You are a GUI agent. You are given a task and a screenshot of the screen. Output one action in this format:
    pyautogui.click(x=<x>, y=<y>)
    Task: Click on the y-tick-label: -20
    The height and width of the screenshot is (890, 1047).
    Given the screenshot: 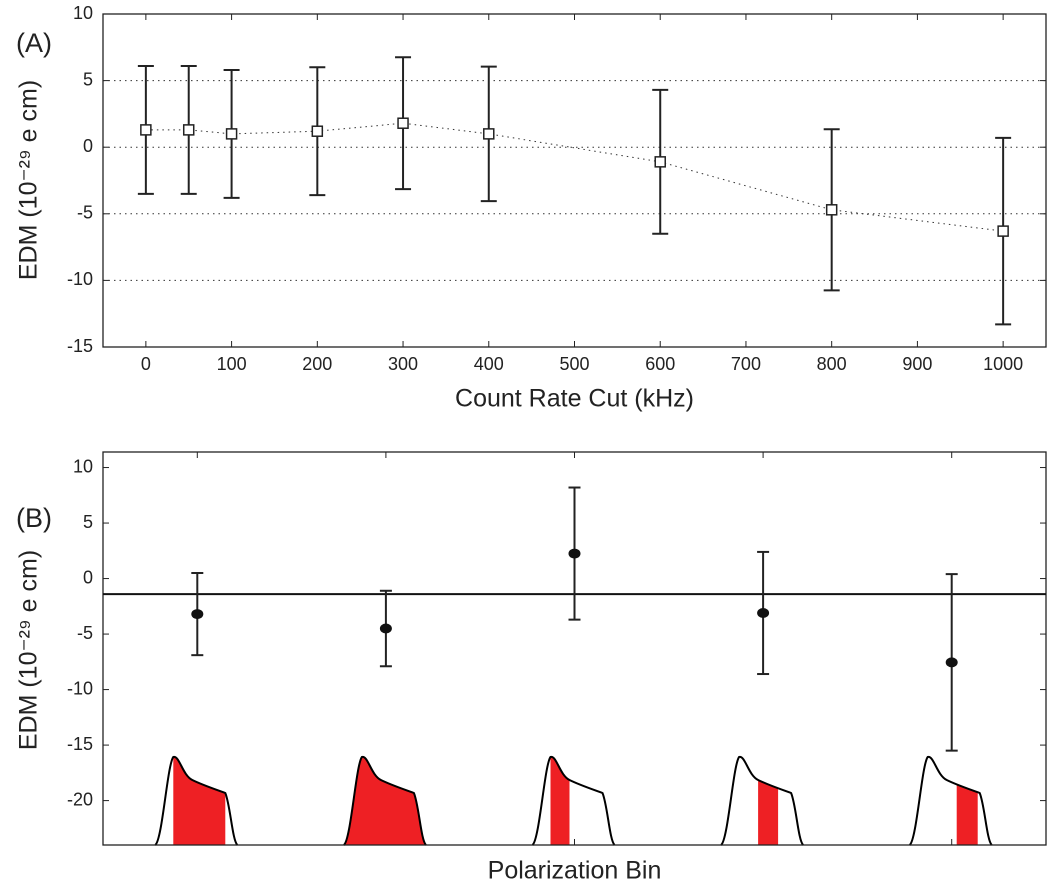 What is the action you would take?
    pyautogui.click(x=80, y=799)
    